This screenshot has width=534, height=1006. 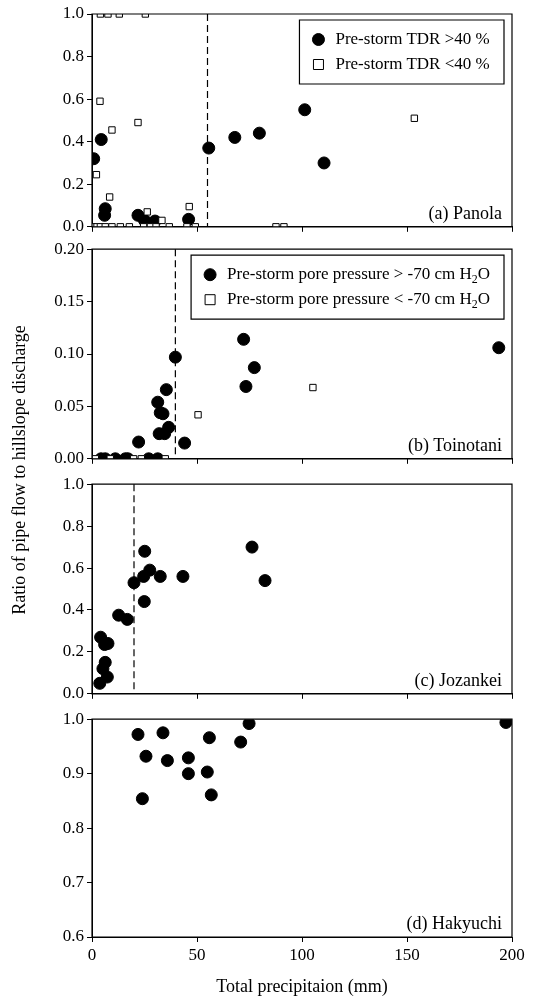 I want to click on annotation: (c) Jozankei, so click(x=458, y=680).